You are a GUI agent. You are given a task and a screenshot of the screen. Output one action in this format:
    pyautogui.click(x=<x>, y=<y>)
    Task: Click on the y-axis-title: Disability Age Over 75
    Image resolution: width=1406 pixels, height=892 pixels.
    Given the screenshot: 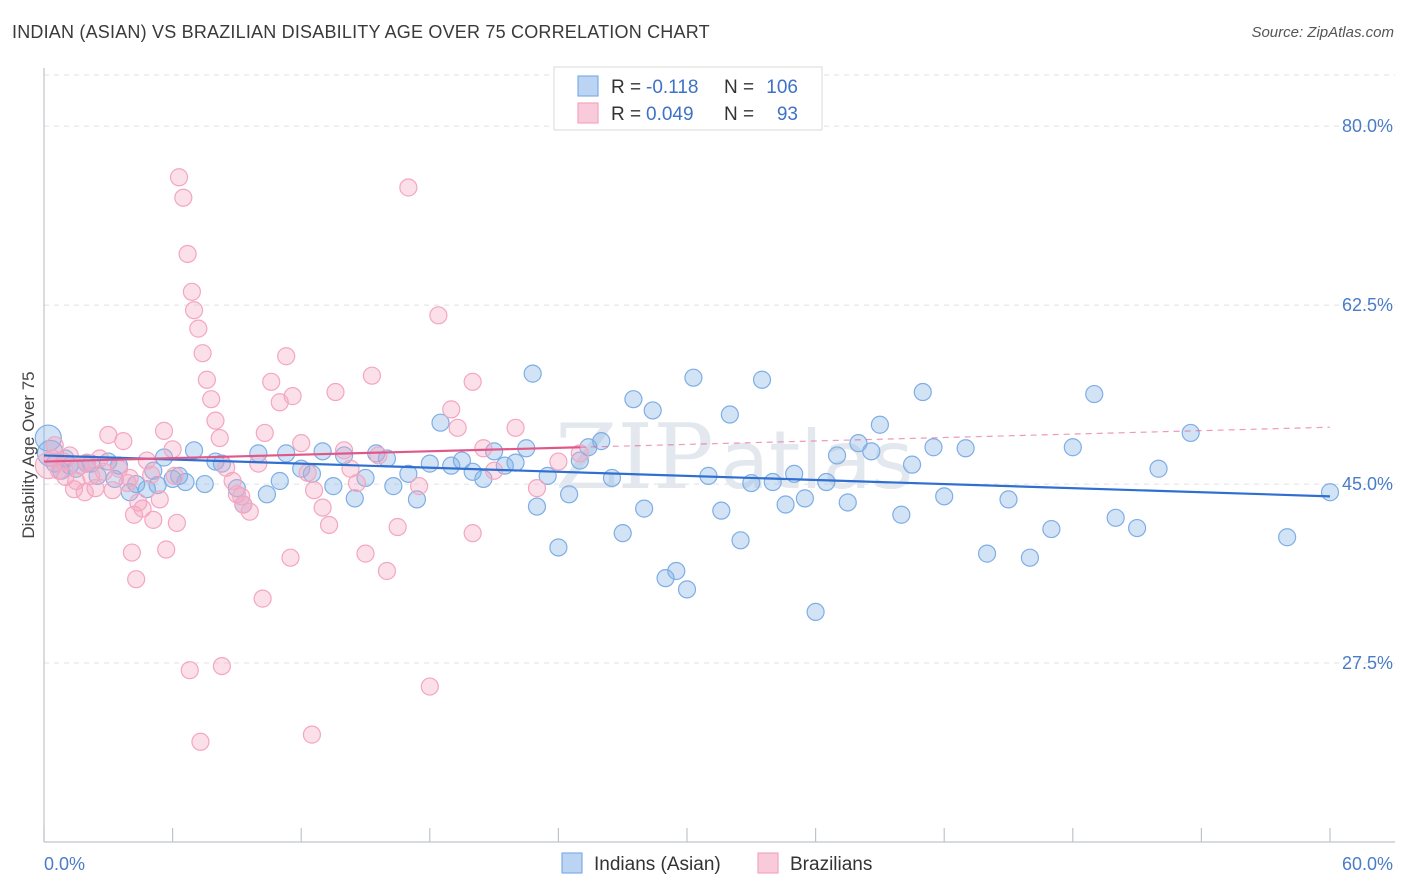 What is the action you would take?
    pyautogui.click(x=28, y=454)
    